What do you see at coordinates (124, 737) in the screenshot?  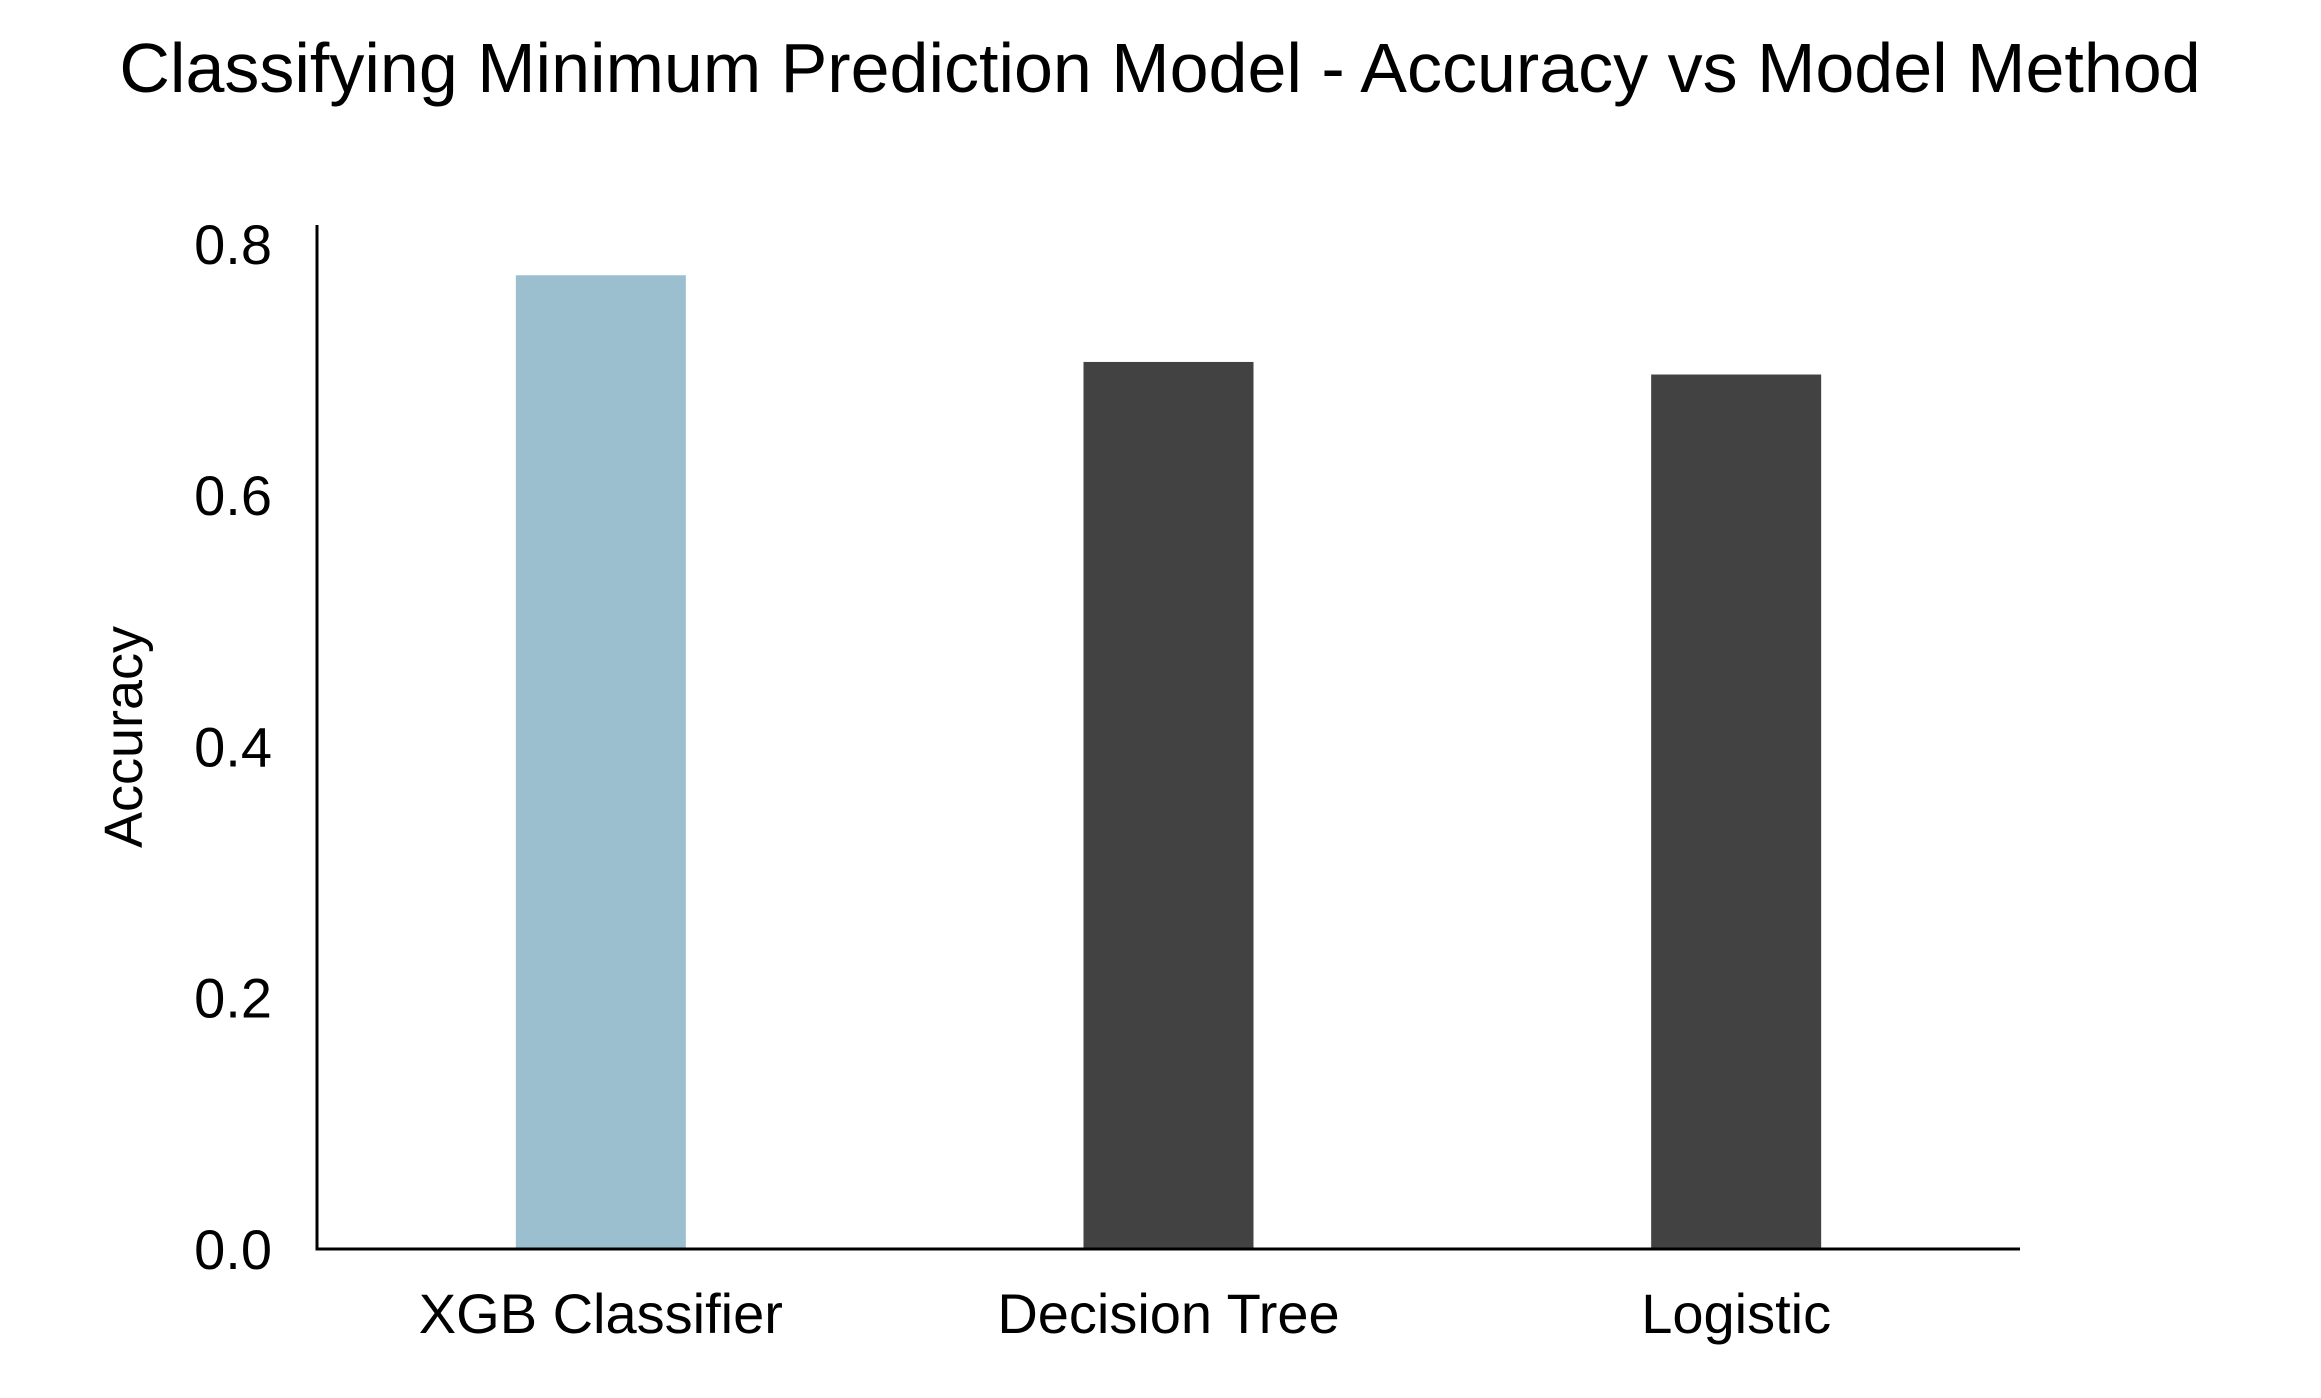 I see `y-axis-label: Accuracy` at bounding box center [124, 737].